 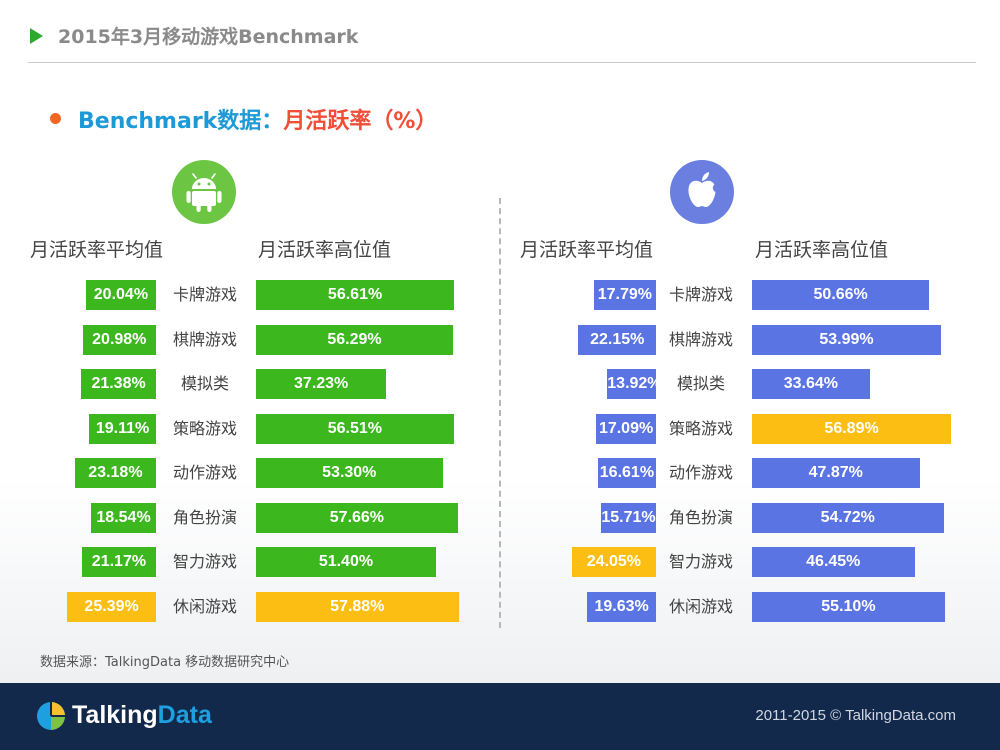 What do you see at coordinates (181, 121) in the screenshot?
I see `section-title-prefix: Benchmark数据：` at bounding box center [181, 121].